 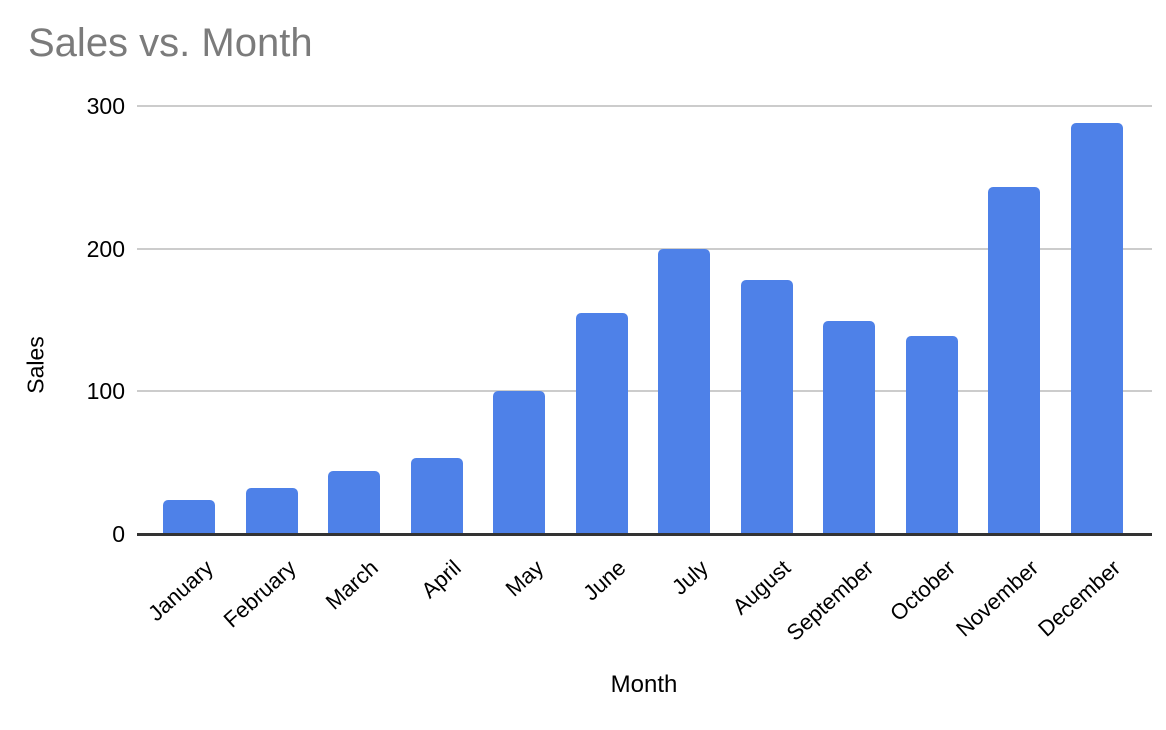 What do you see at coordinates (259, 594) in the screenshot?
I see `x-label-february: February` at bounding box center [259, 594].